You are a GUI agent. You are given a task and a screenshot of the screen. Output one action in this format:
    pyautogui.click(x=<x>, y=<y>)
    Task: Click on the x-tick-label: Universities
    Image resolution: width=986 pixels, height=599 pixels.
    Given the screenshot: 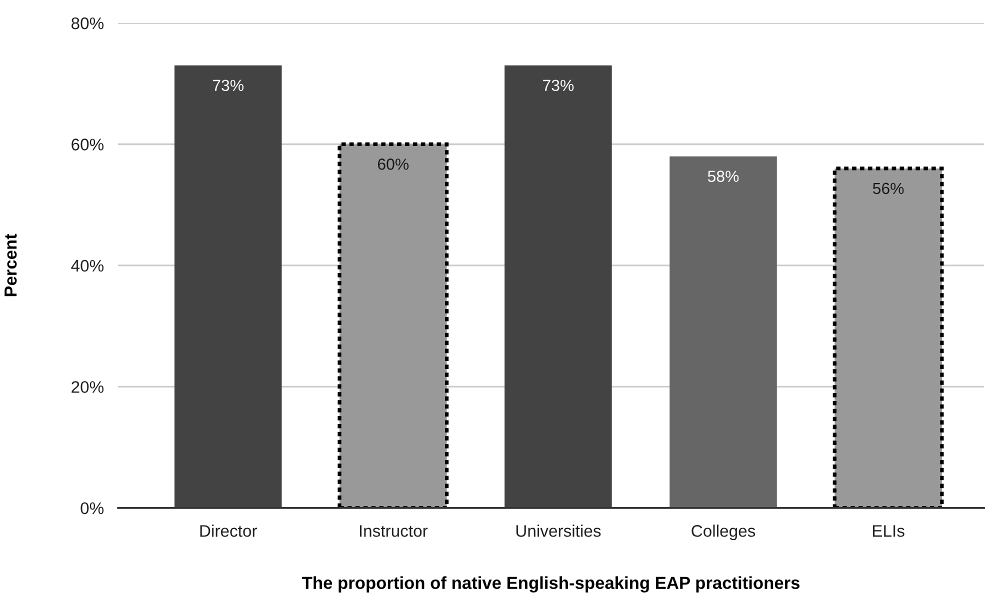 What is the action you would take?
    pyautogui.click(x=558, y=530)
    